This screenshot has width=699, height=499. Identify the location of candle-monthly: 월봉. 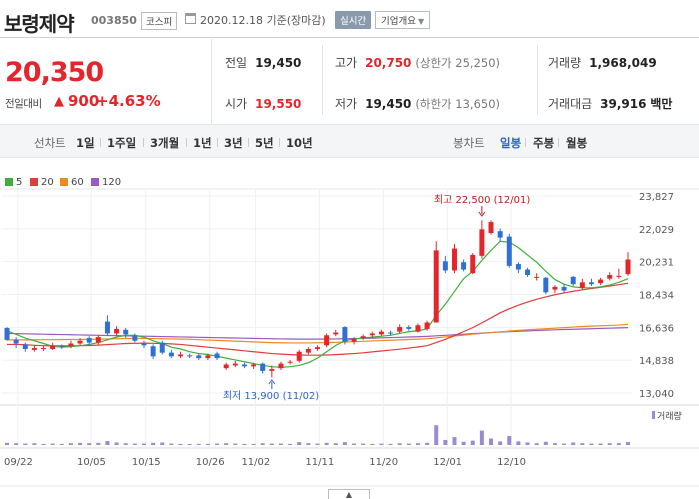
(577, 143).